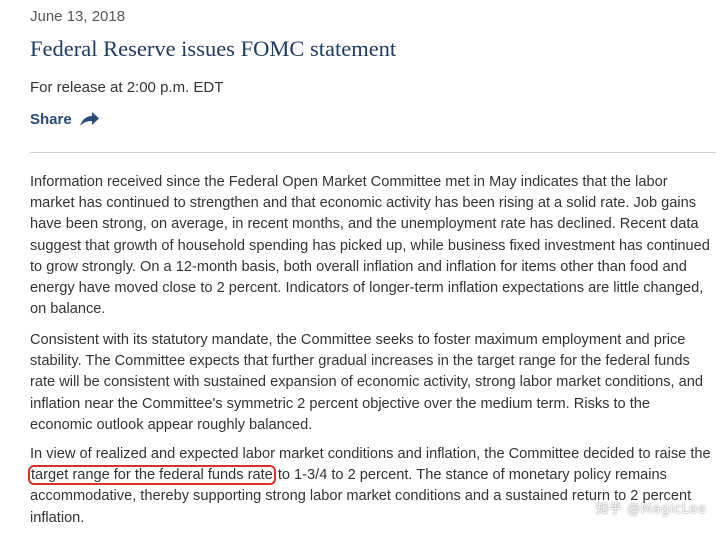 The height and width of the screenshot is (534, 720). I want to click on share-label: Share, so click(51, 119).